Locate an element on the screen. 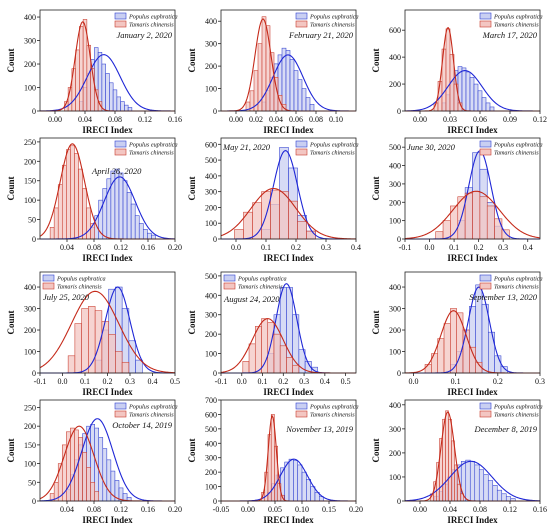 The width and height of the screenshot is (550, 528). x-tick-label: 0.15 is located at coordinates (329, 509).